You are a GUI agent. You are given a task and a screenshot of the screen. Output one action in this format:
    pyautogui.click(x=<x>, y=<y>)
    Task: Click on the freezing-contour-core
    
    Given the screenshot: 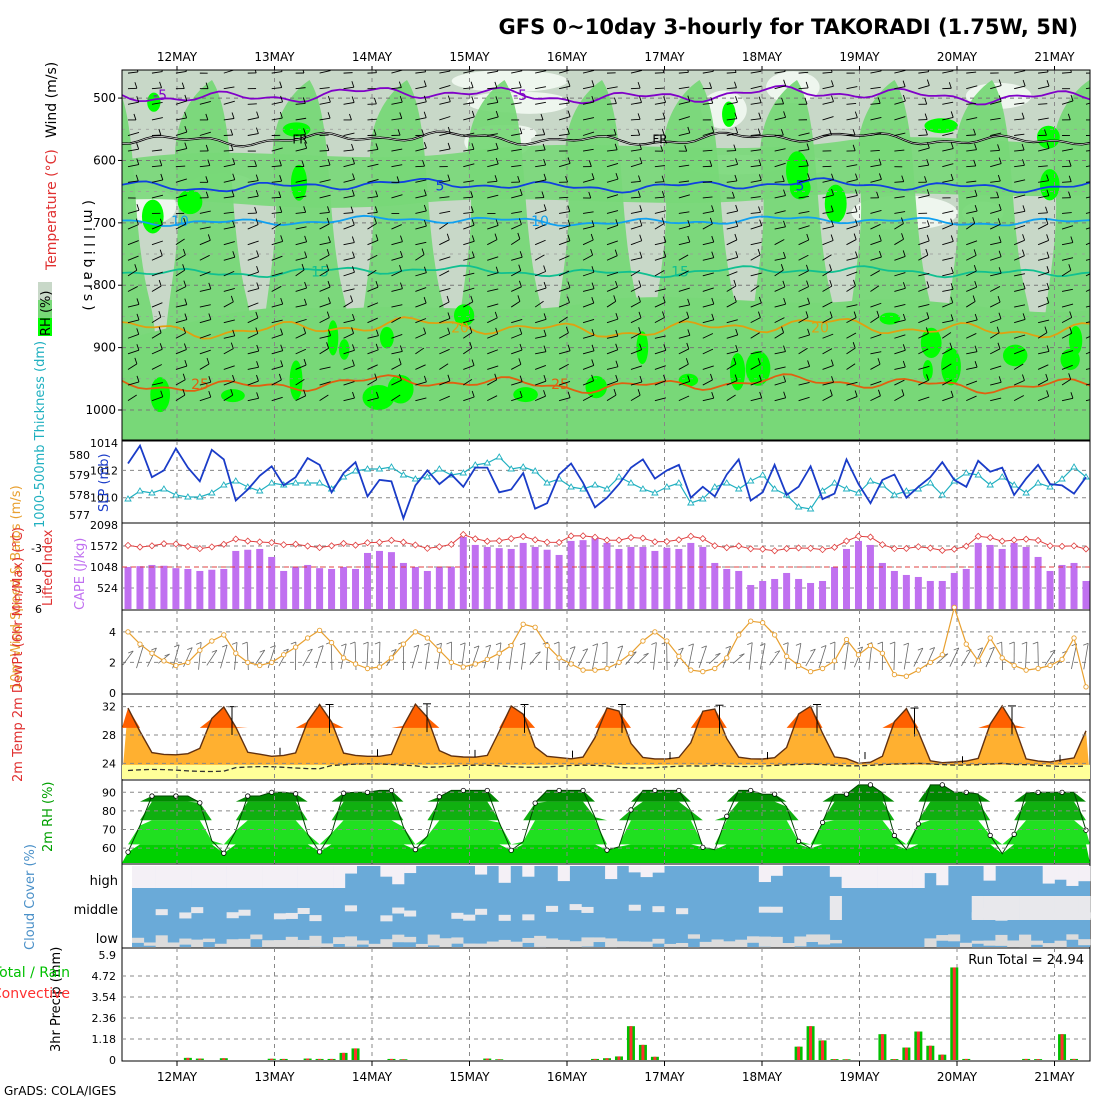 What is the action you would take?
    pyautogui.click(x=606, y=139)
    